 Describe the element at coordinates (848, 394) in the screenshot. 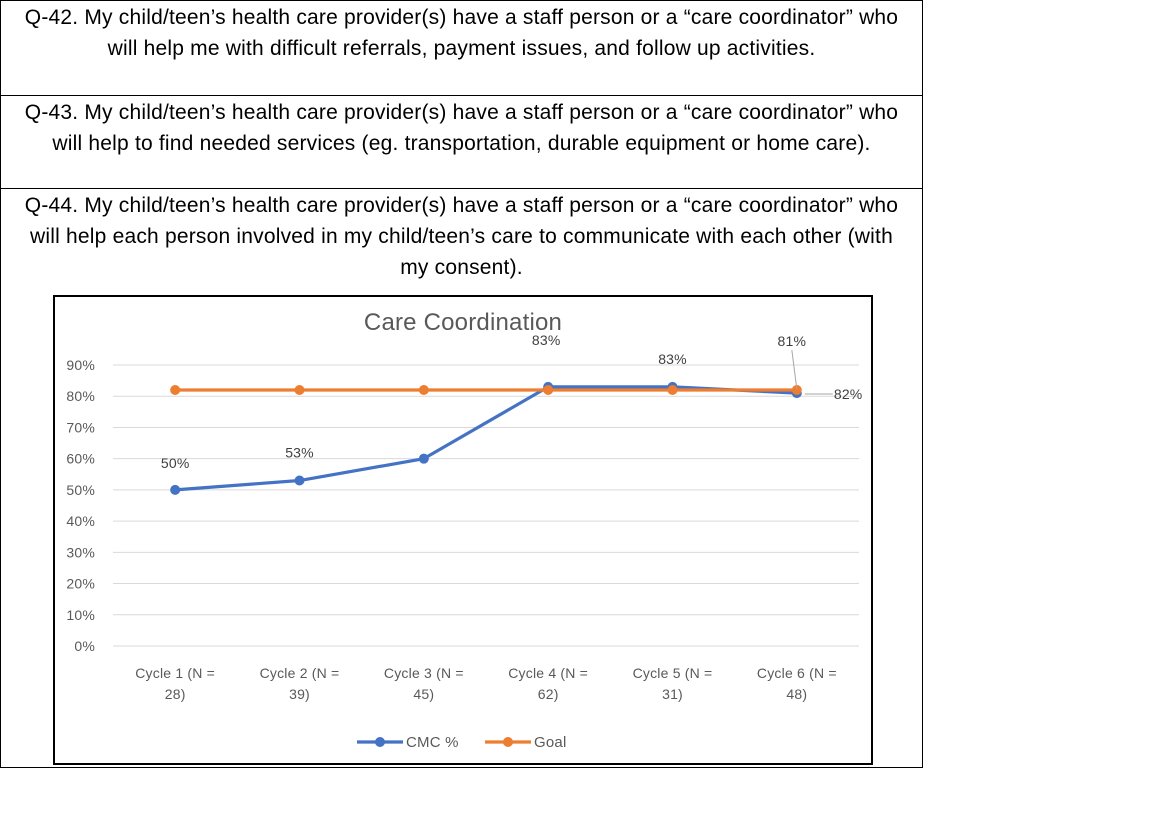

I see `data-label: 82%` at that location.